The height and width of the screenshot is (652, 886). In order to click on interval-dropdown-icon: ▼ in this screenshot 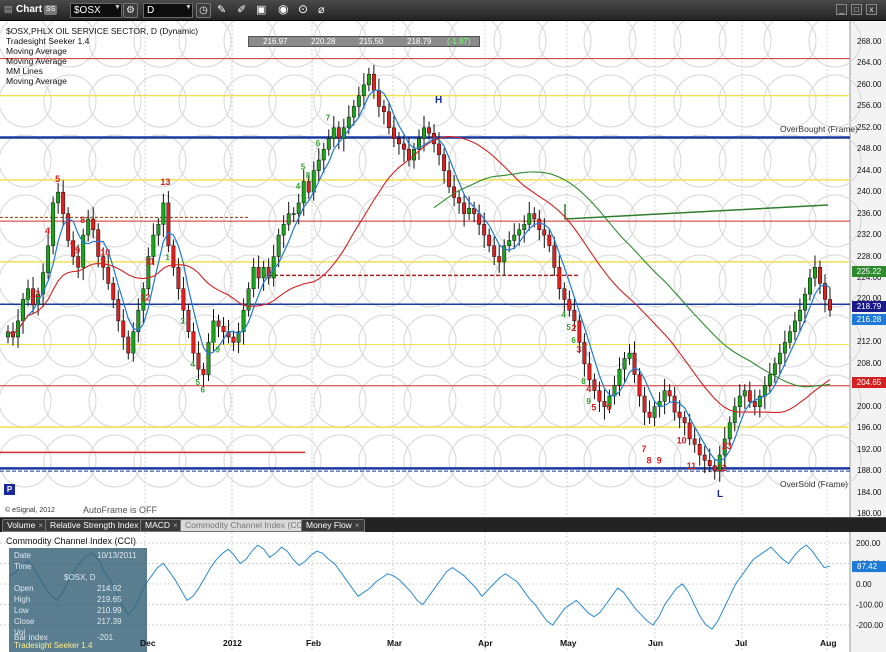, I will do `click(188, 7)`.